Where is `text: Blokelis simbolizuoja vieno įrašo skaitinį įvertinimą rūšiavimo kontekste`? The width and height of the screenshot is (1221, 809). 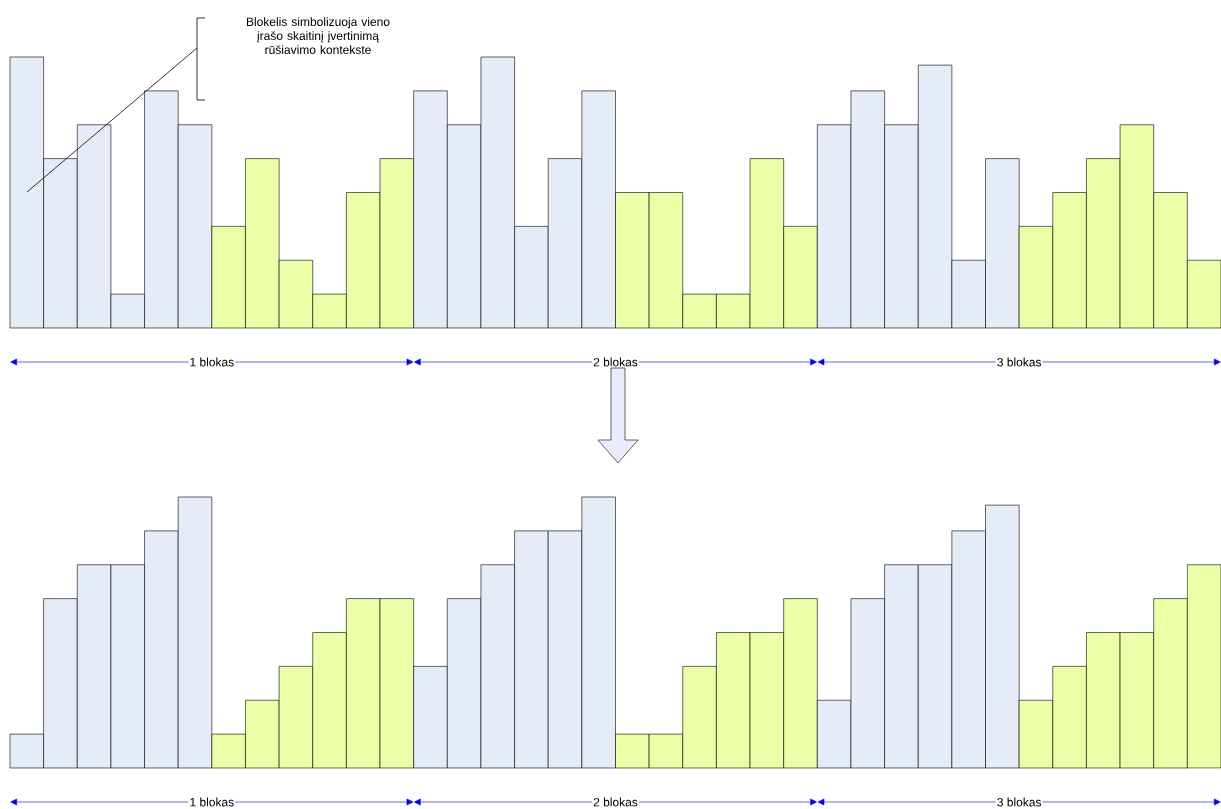
text: Blokelis simbolizuoja vieno įrašo skaitinį įvertinimą rūšiavimo kontekste is located at coordinates (318, 35).